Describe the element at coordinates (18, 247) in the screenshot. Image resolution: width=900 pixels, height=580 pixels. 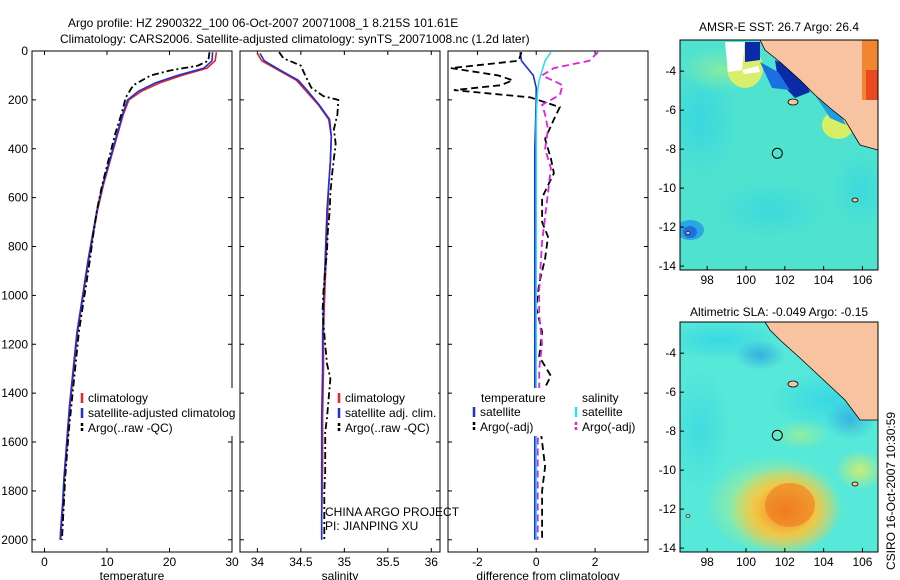
I see `depth-tick-label: 800` at that location.